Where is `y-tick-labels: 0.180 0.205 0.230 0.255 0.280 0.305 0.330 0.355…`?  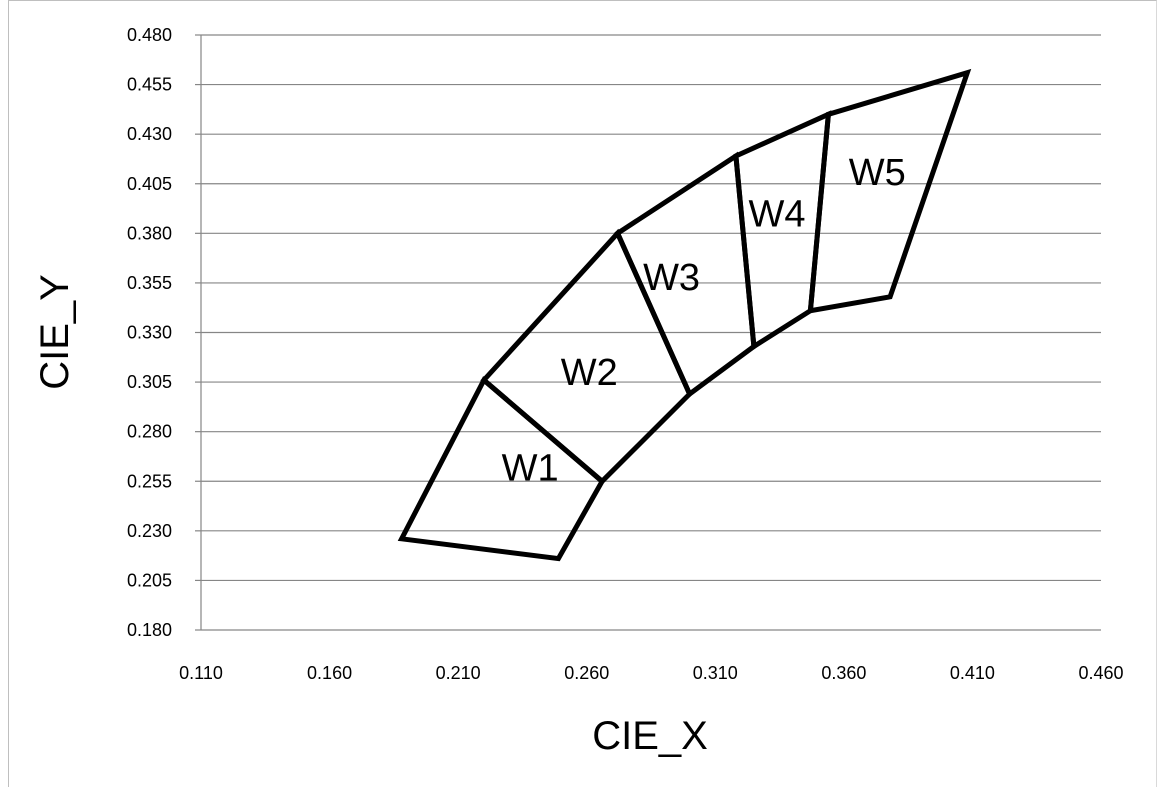
y-tick-labels: 0.180 0.205 0.230 0.255 0.280 0.305 0.330 0.355… is located at coordinates (149, 332).